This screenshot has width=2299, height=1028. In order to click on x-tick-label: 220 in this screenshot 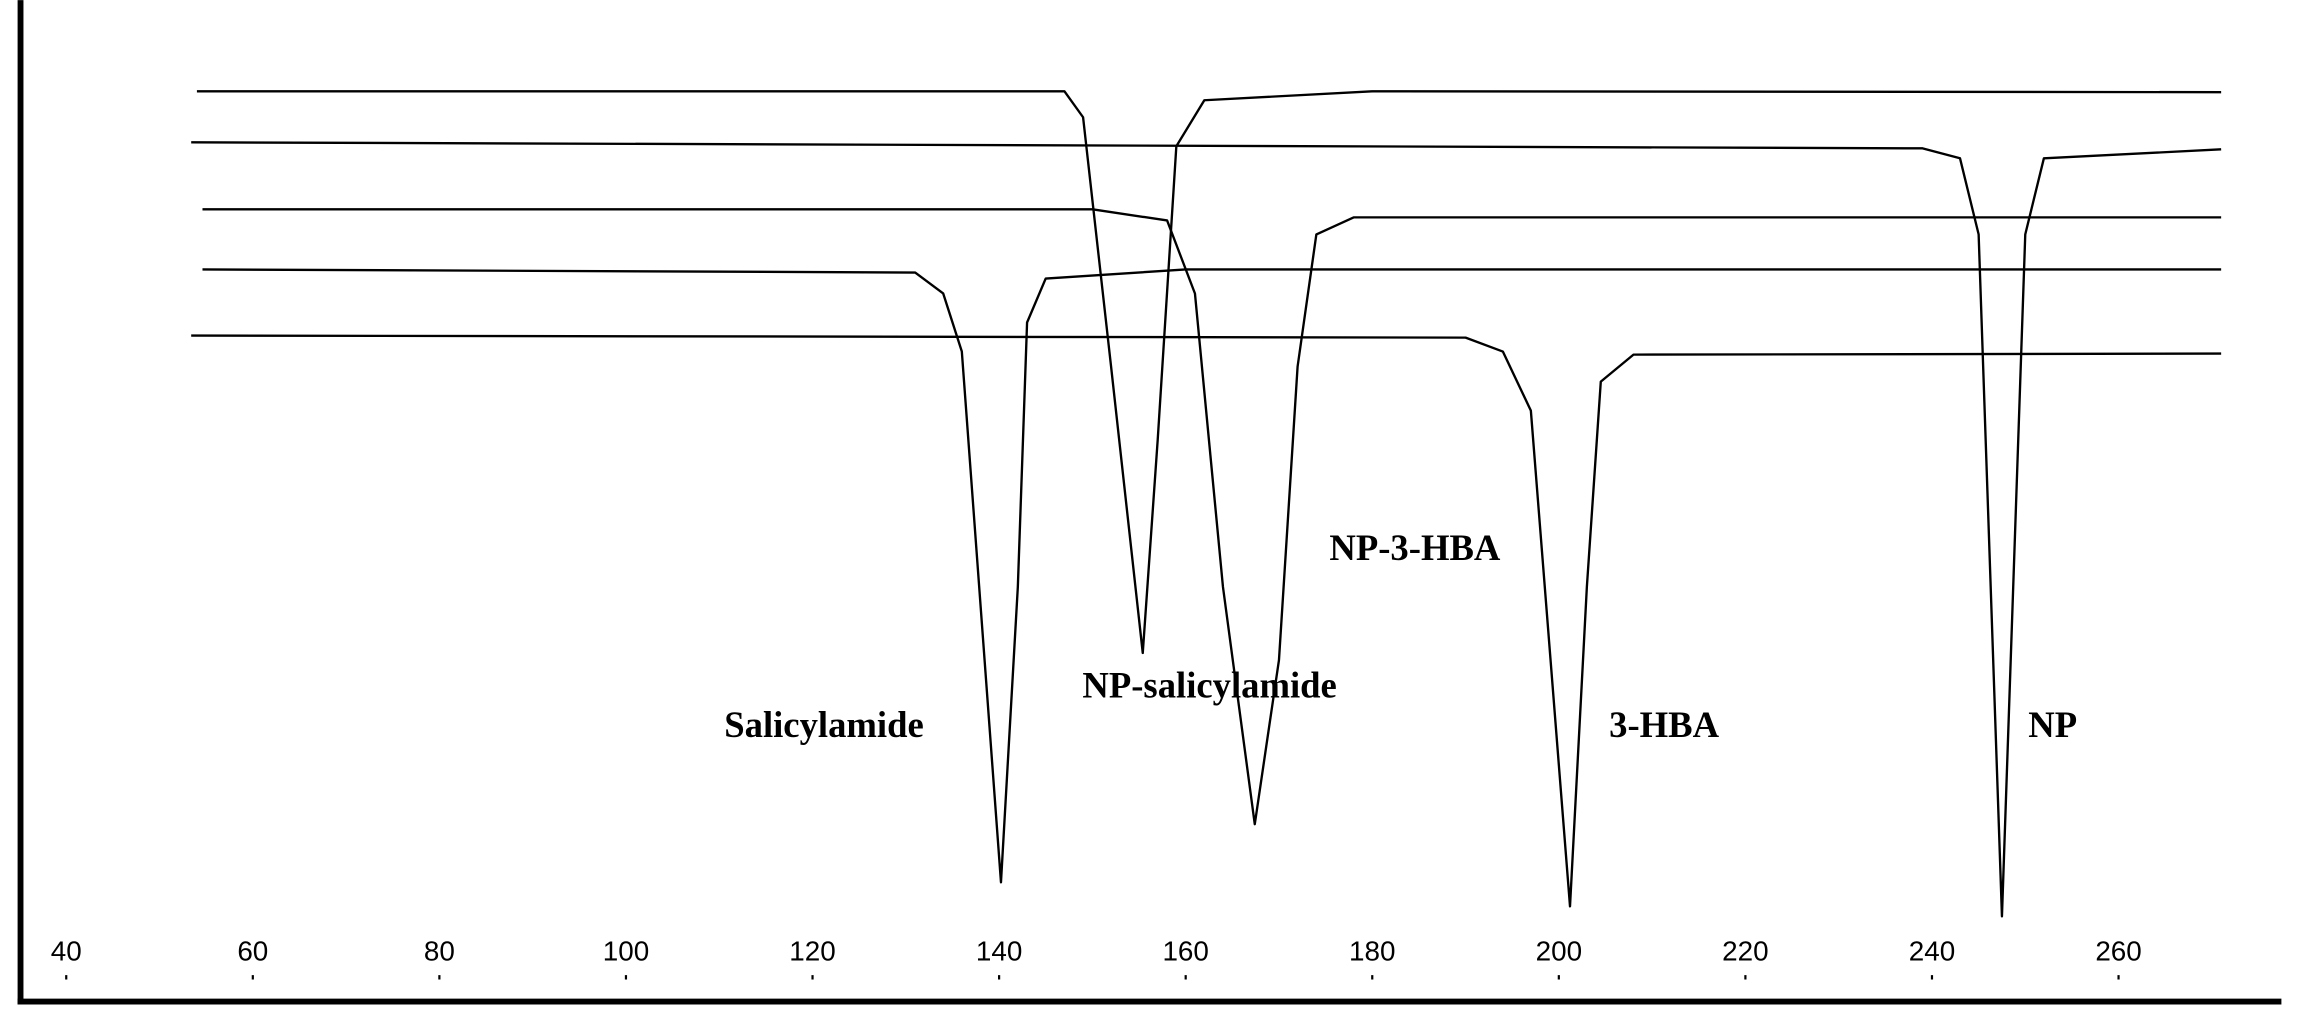, I will do `click(1745, 950)`.